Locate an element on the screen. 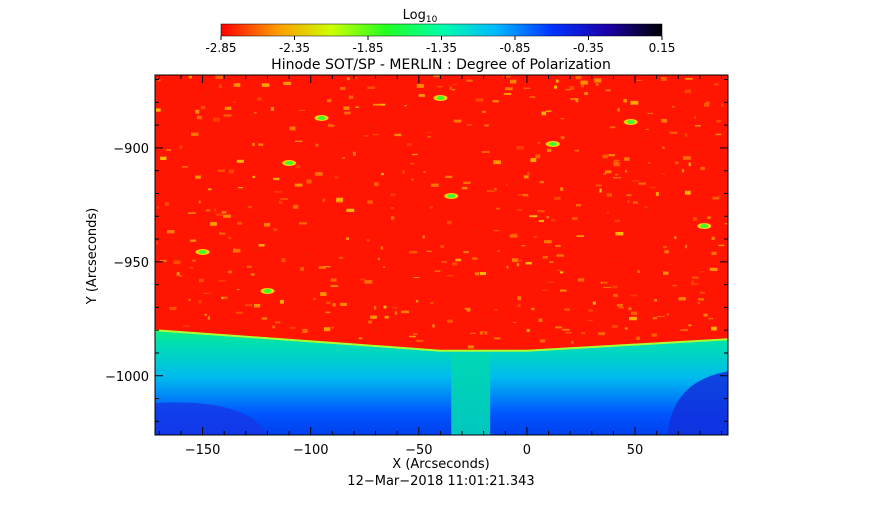 This screenshot has width=882, height=516. offlimb-region is located at coordinates (441, 382).